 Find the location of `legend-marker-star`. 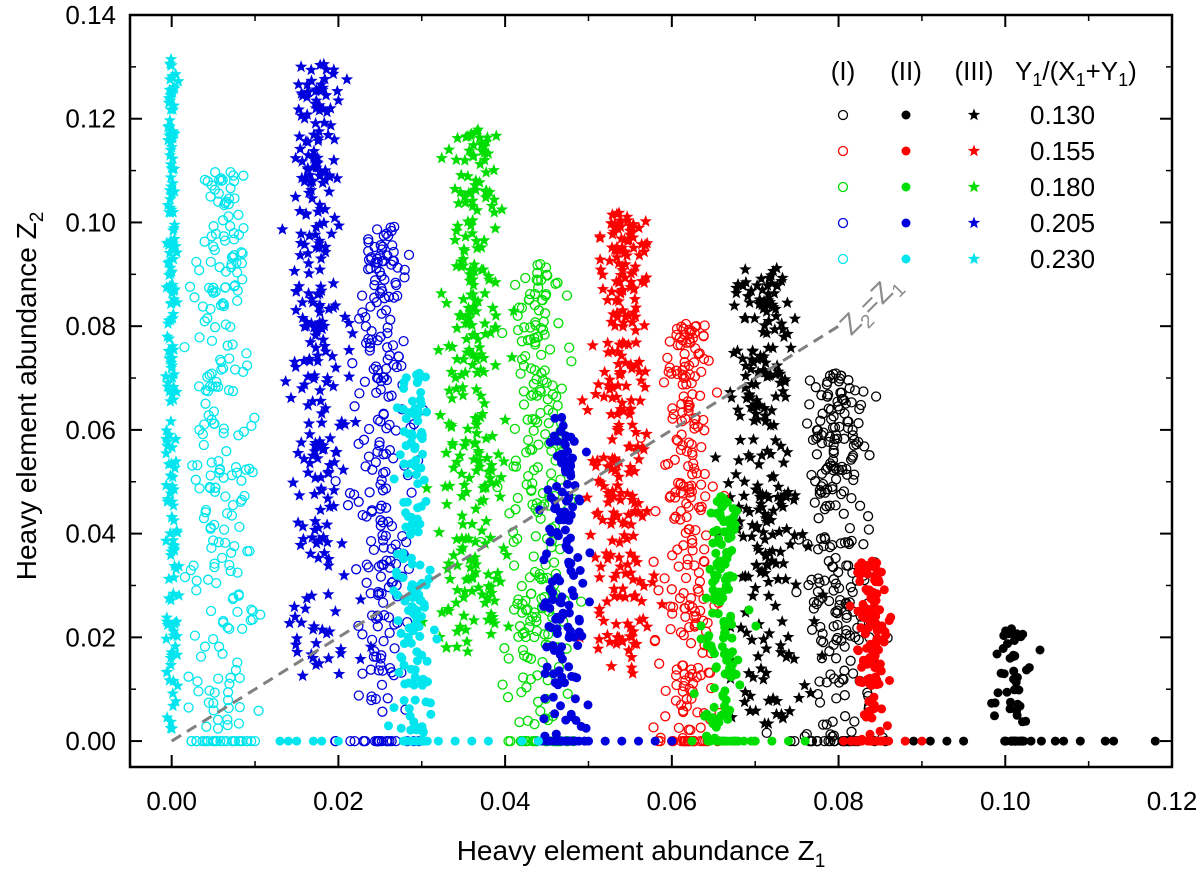

legend-marker-star is located at coordinates (974, 258).